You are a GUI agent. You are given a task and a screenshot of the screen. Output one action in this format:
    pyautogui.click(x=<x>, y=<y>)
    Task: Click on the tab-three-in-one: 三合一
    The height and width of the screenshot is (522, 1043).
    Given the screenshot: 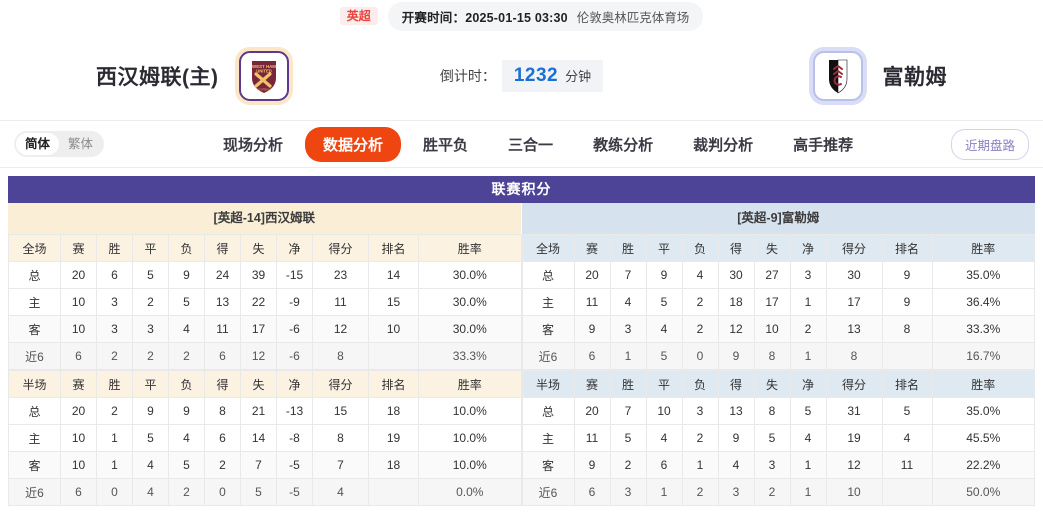 What is the action you would take?
    pyautogui.click(x=531, y=145)
    